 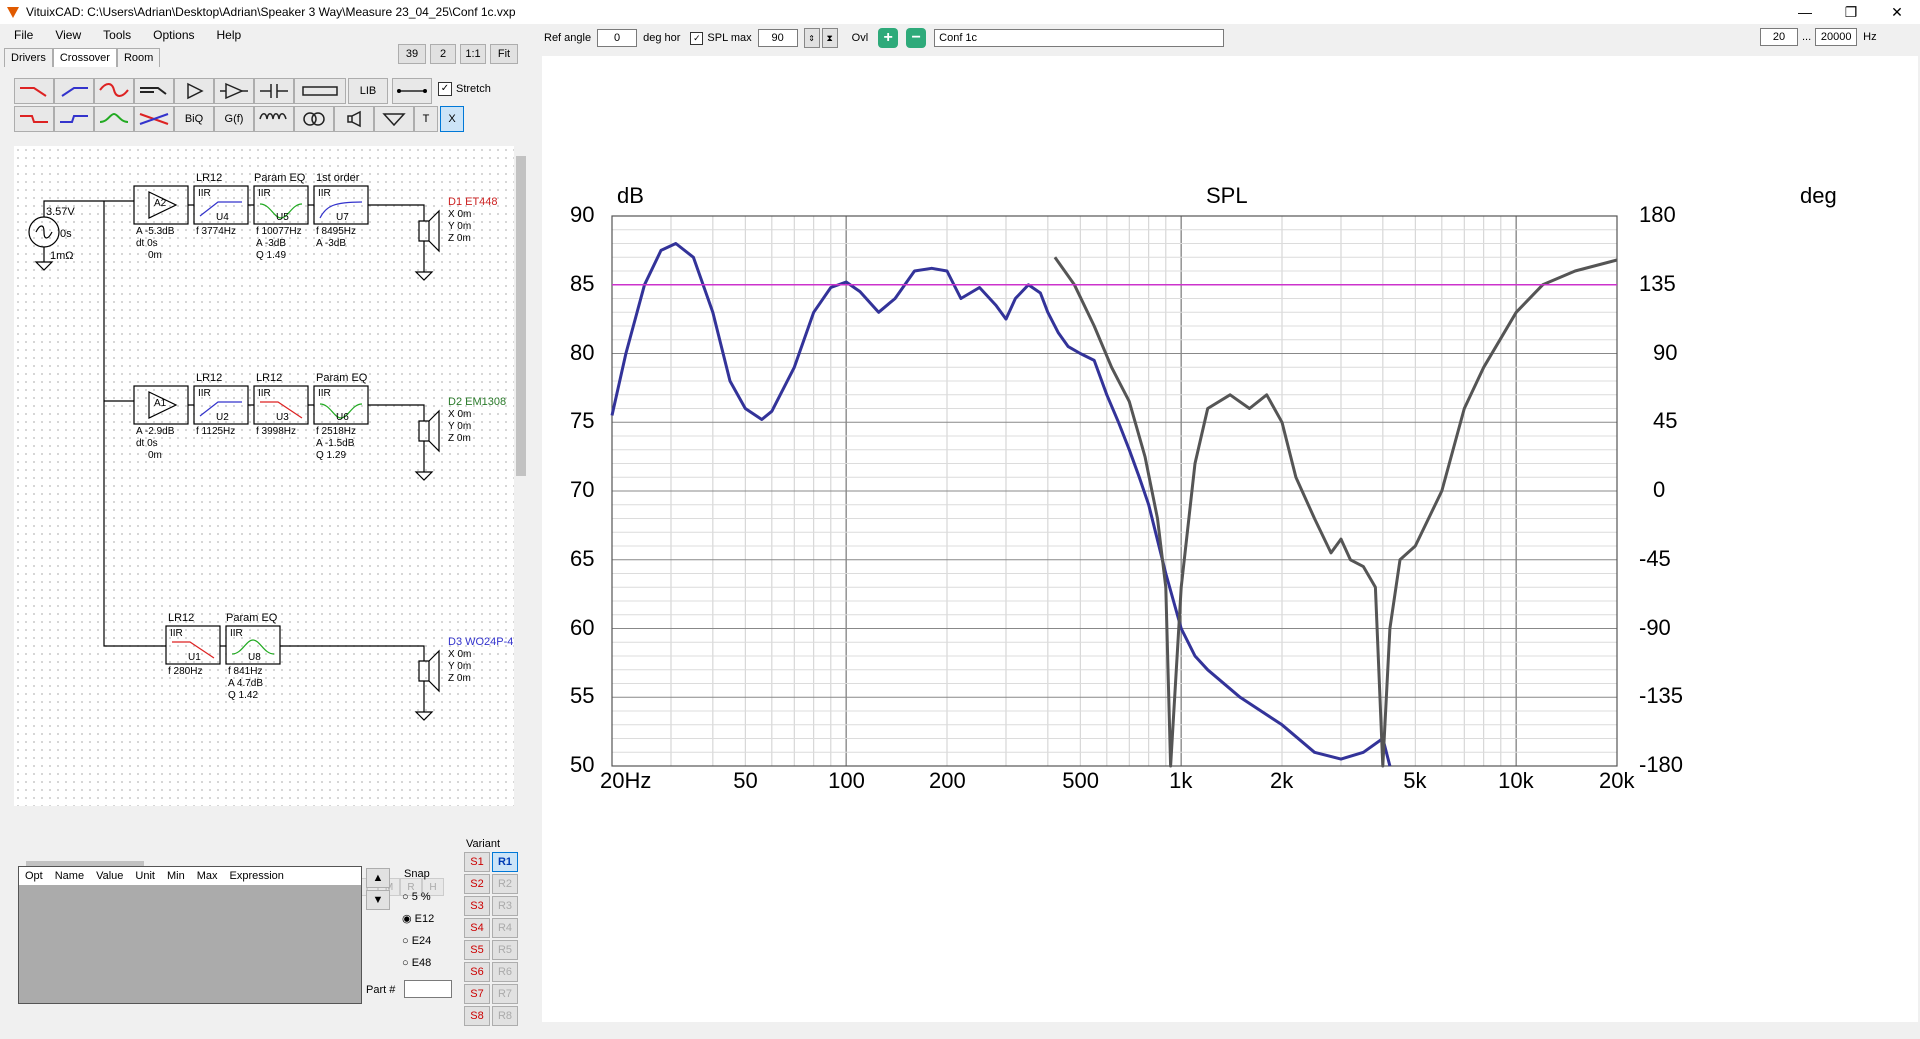 I want to click on variant-s4: S4, so click(x=477, y=928).